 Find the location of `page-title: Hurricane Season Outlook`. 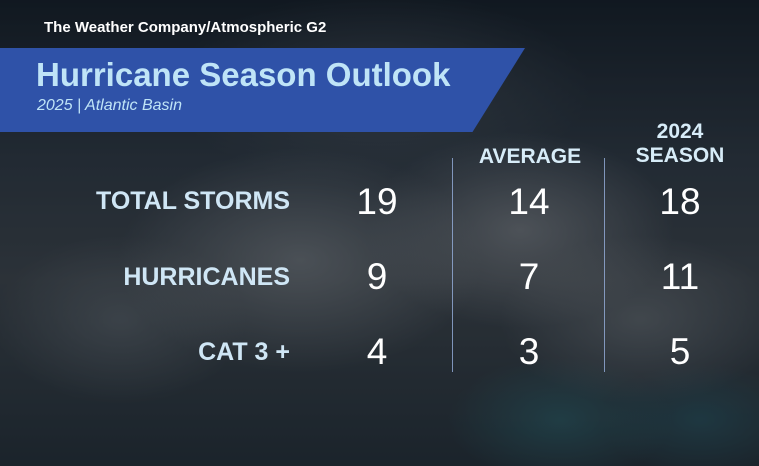

page-title: Hurricane Season Outlook is located at coordinates (243, 74).